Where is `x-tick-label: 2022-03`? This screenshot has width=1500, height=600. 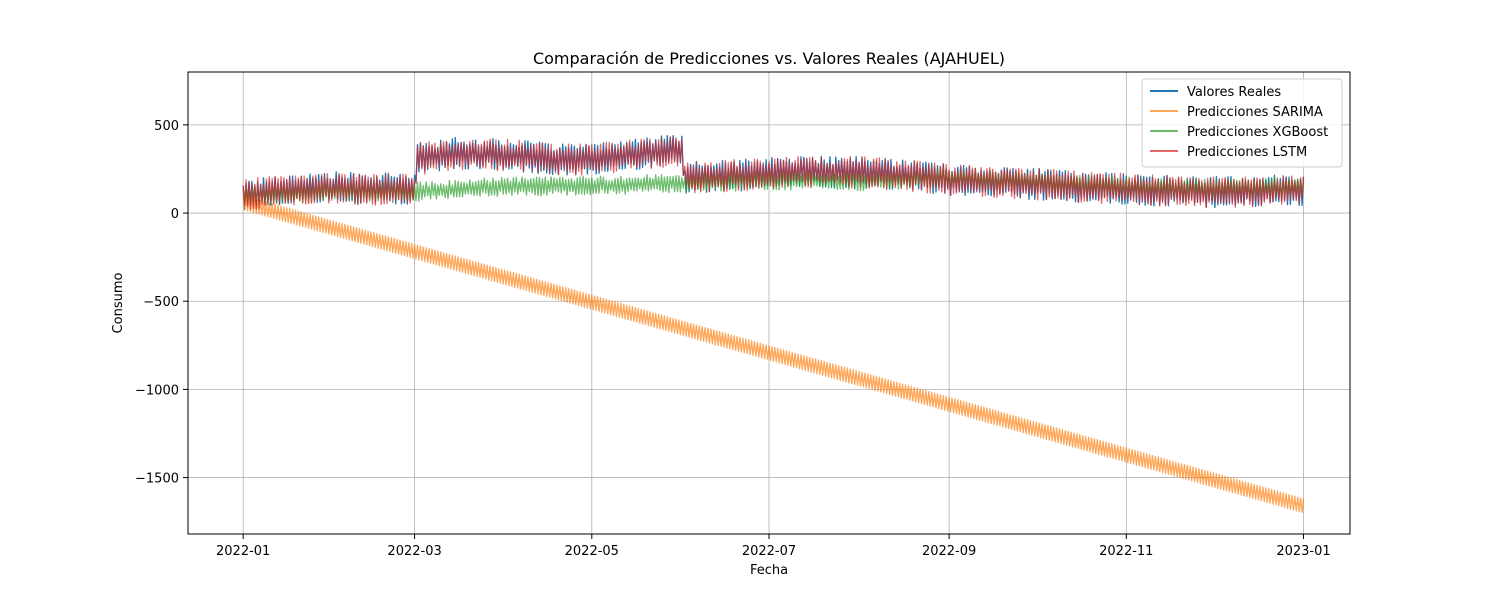
x-tick-label: 2022-03 is located at coordinates (414, 551).